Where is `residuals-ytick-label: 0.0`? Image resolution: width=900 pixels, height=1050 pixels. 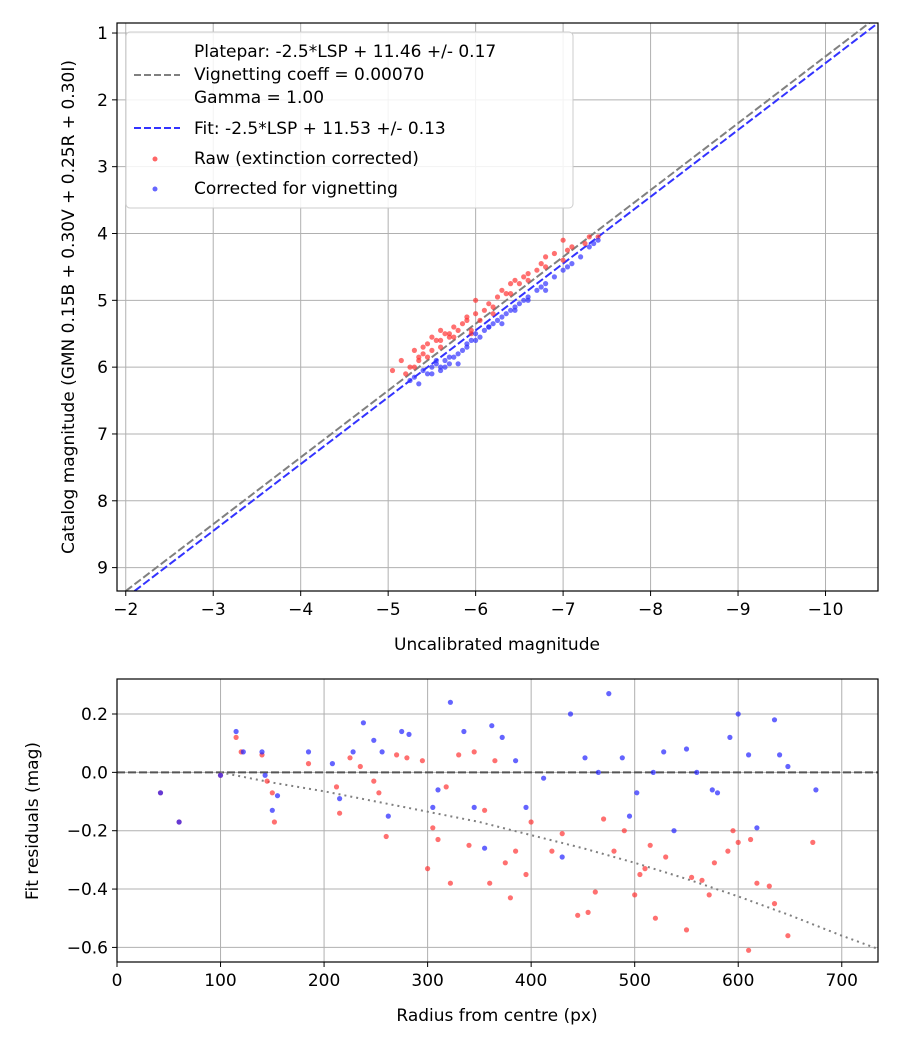 residuals-ytick-label: 0.0 is located at coordinates (94, 773).